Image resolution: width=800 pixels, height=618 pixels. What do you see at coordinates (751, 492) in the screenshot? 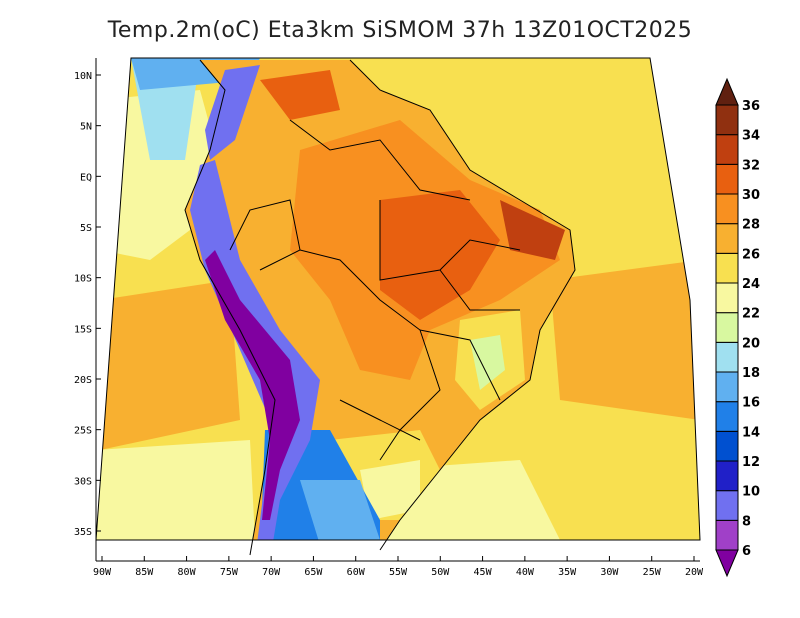
I see `colorbar-label: 10` at bounding box center [751, 492].